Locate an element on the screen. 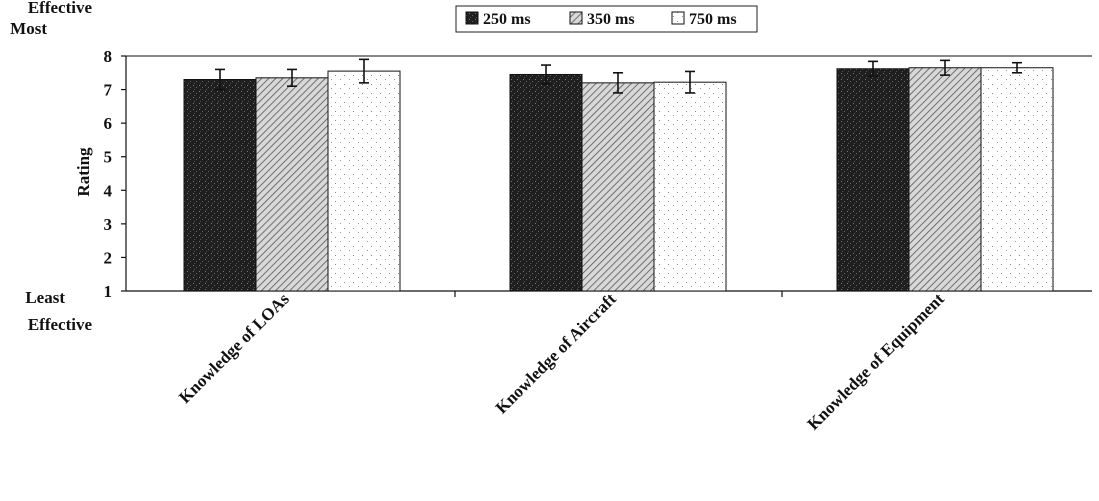  y-ticks: 1 2 3 4 5 6 7 8 is located at coordinates (115, 174).